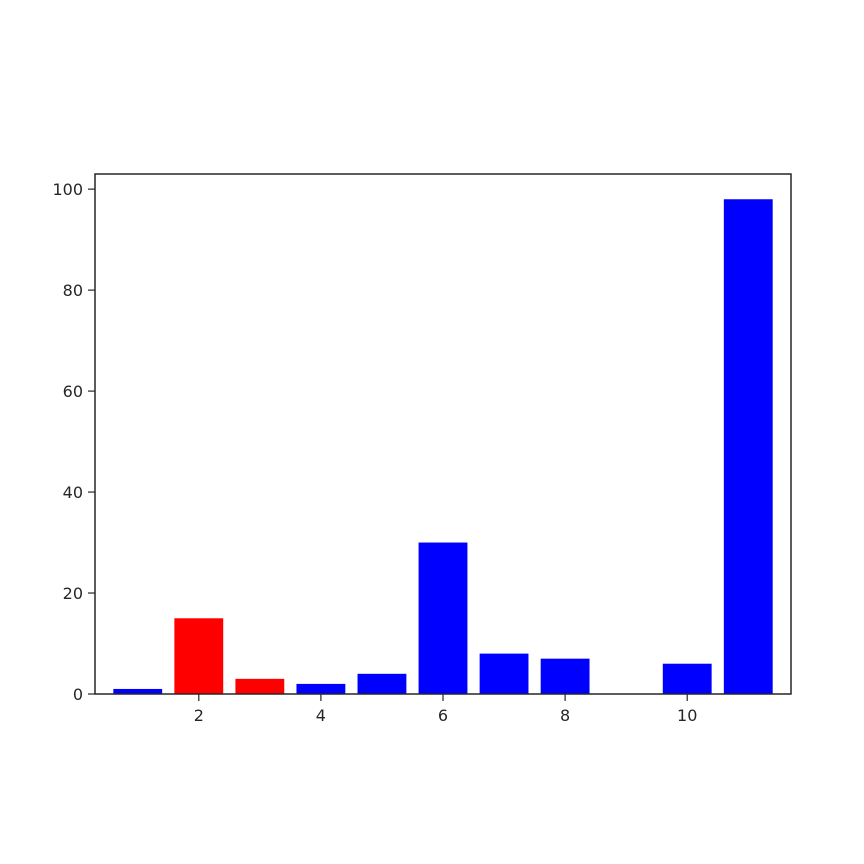 This screenshot has height=864, width=864. I want to click on y-tick-label-0: 0, so click(78, 694).